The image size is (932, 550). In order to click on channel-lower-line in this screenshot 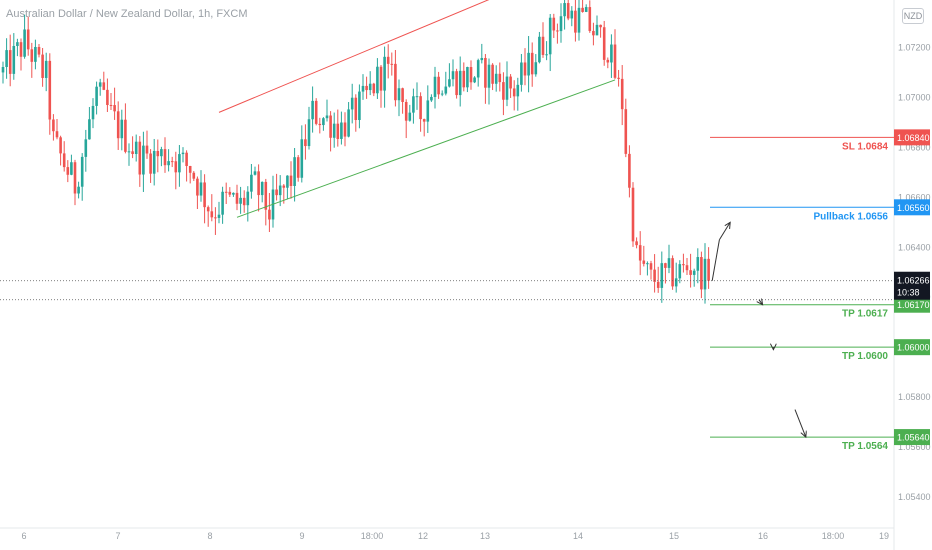, I will do `click(426, 148)`.